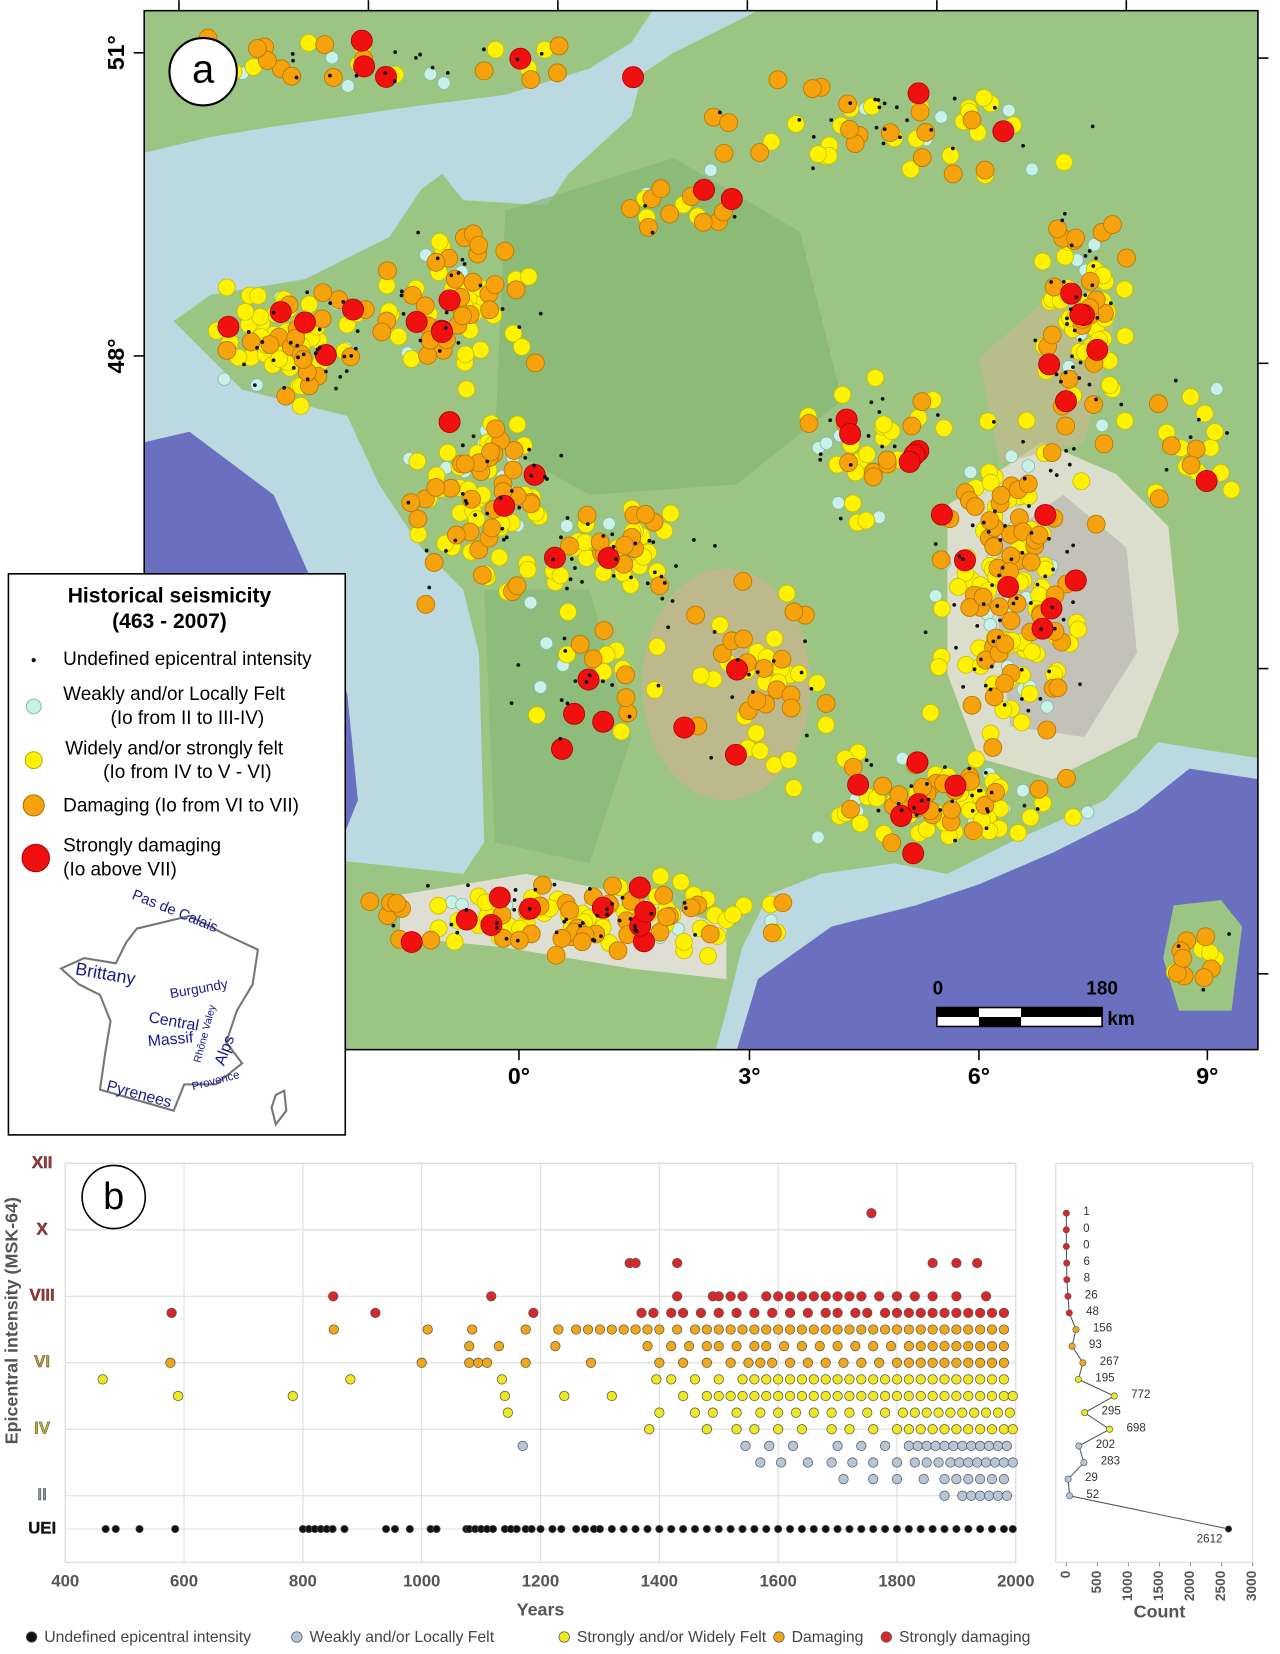  I want to click on legend-subtitle: (463 - 2007), so click(169, 621).